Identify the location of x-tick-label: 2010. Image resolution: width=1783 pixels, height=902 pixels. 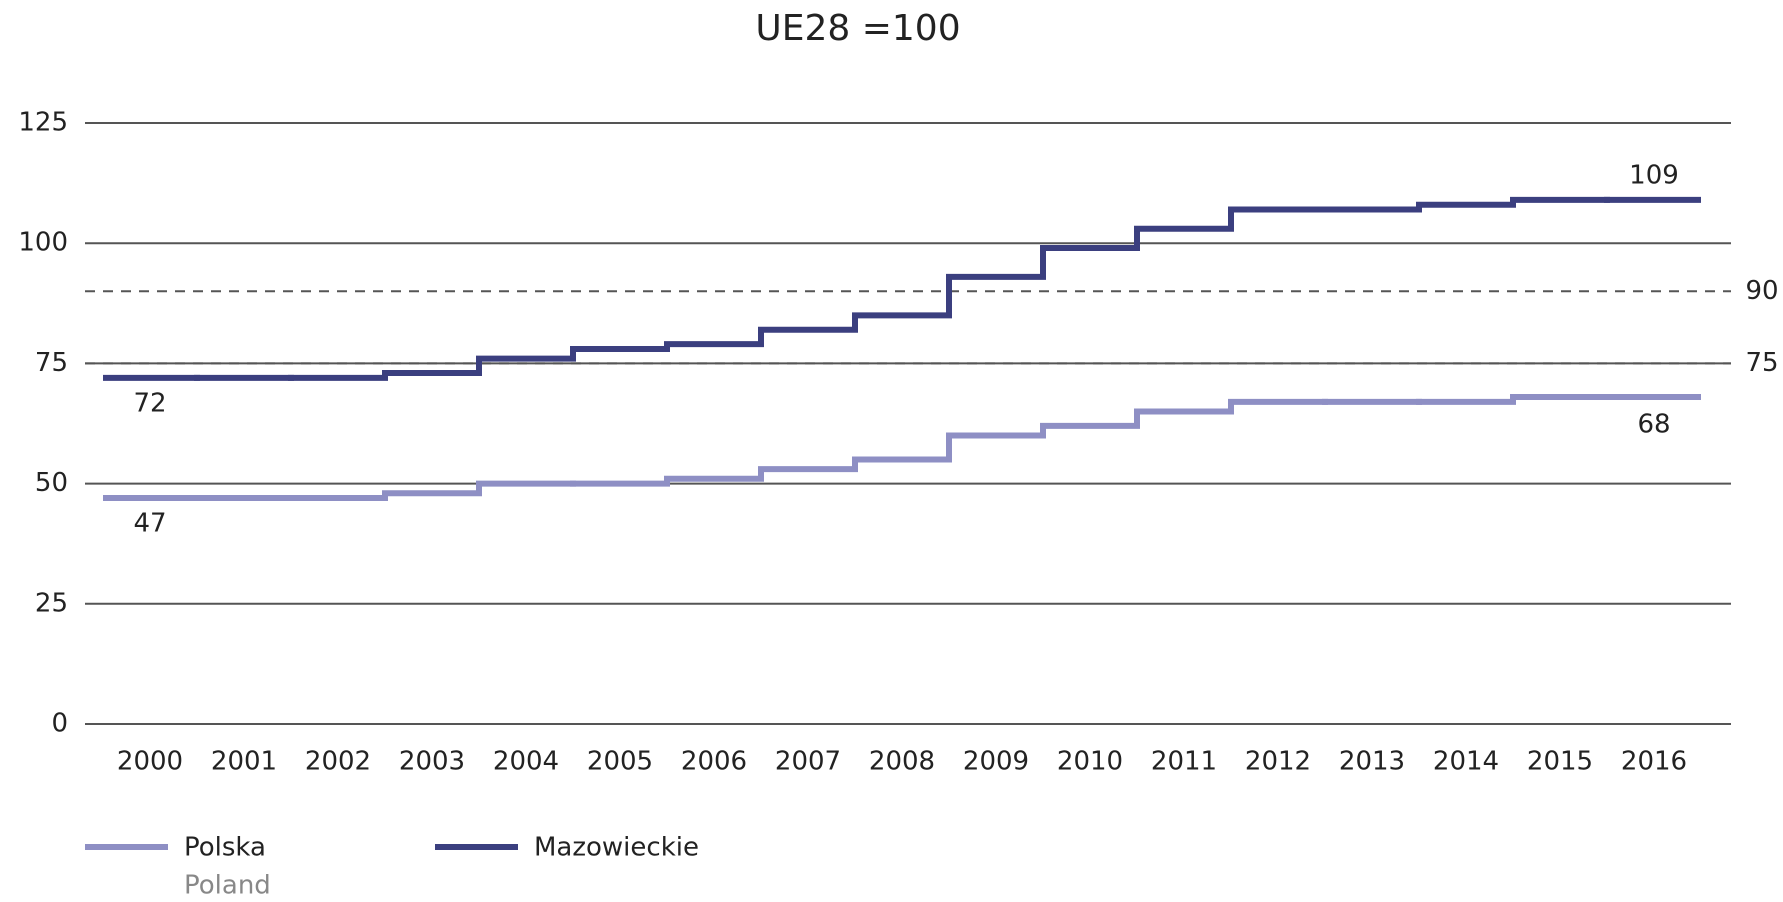
(1090, 762).